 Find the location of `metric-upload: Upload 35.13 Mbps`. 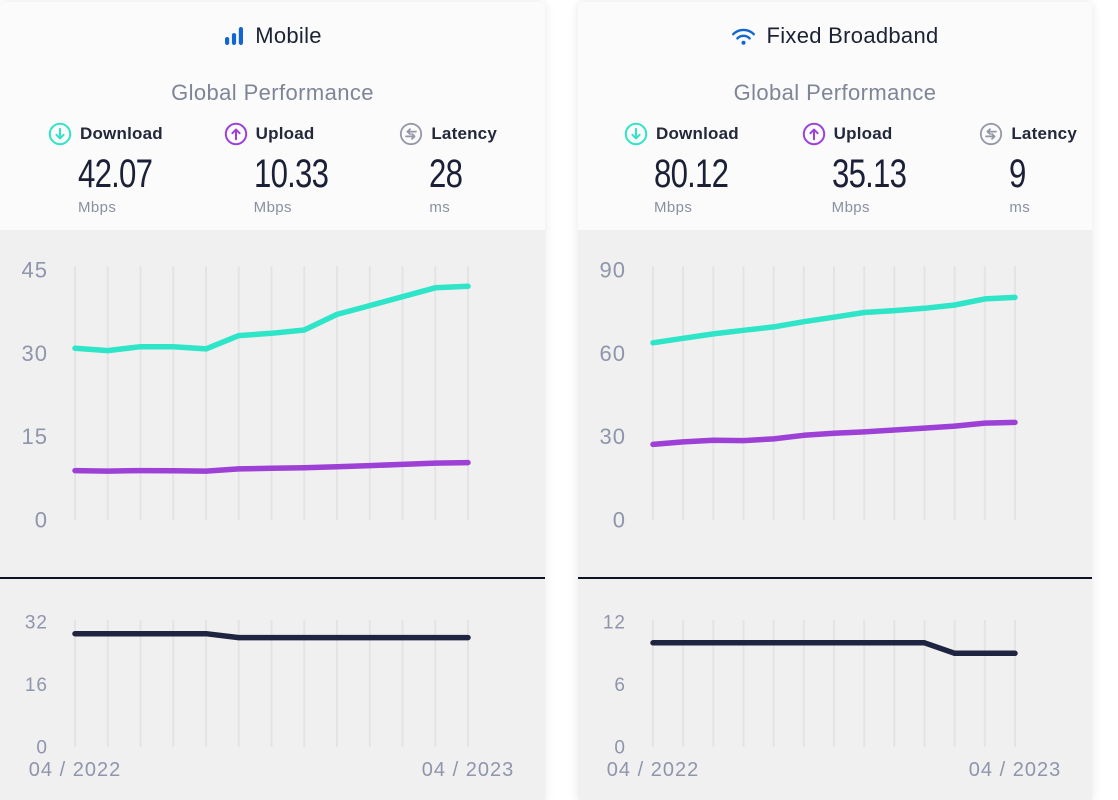

metric-upload: Upload 35.13 Mbps is located at coordinates (864, 169).